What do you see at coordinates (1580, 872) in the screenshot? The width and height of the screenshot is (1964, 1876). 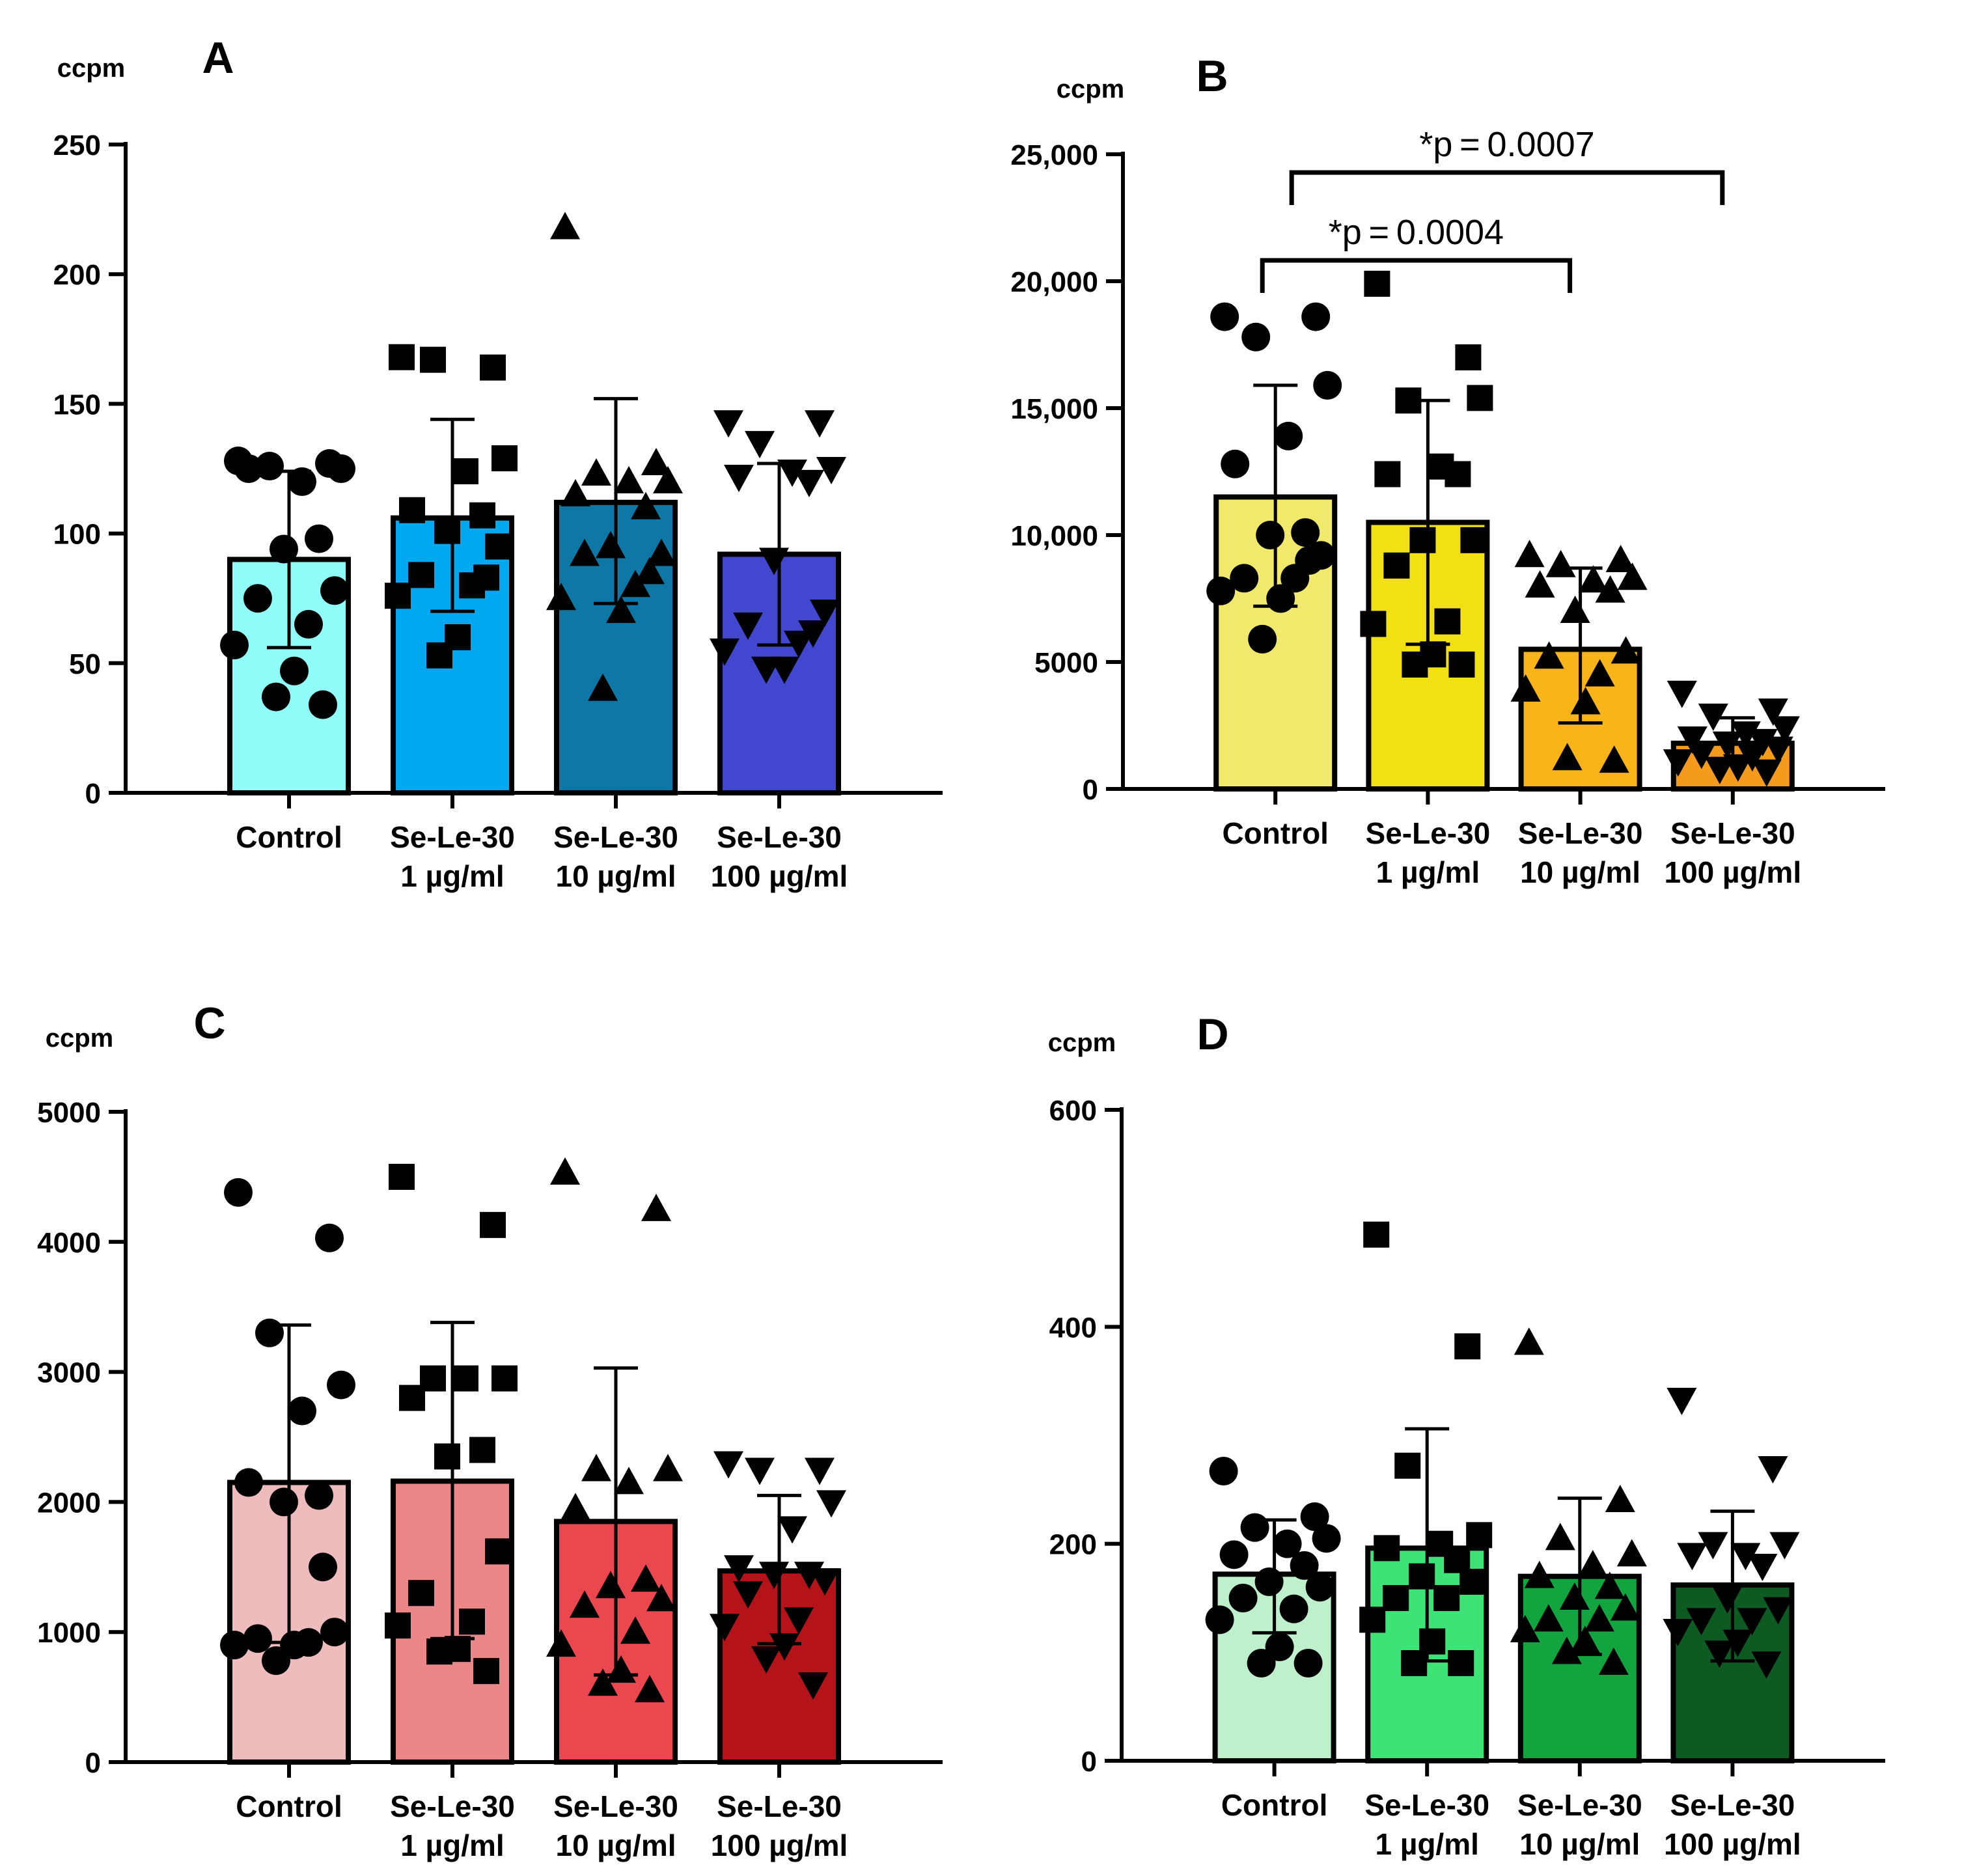 I see `panel-b-category-label-2-1: 10 µg/ml` at bounding box center [1580, 872].